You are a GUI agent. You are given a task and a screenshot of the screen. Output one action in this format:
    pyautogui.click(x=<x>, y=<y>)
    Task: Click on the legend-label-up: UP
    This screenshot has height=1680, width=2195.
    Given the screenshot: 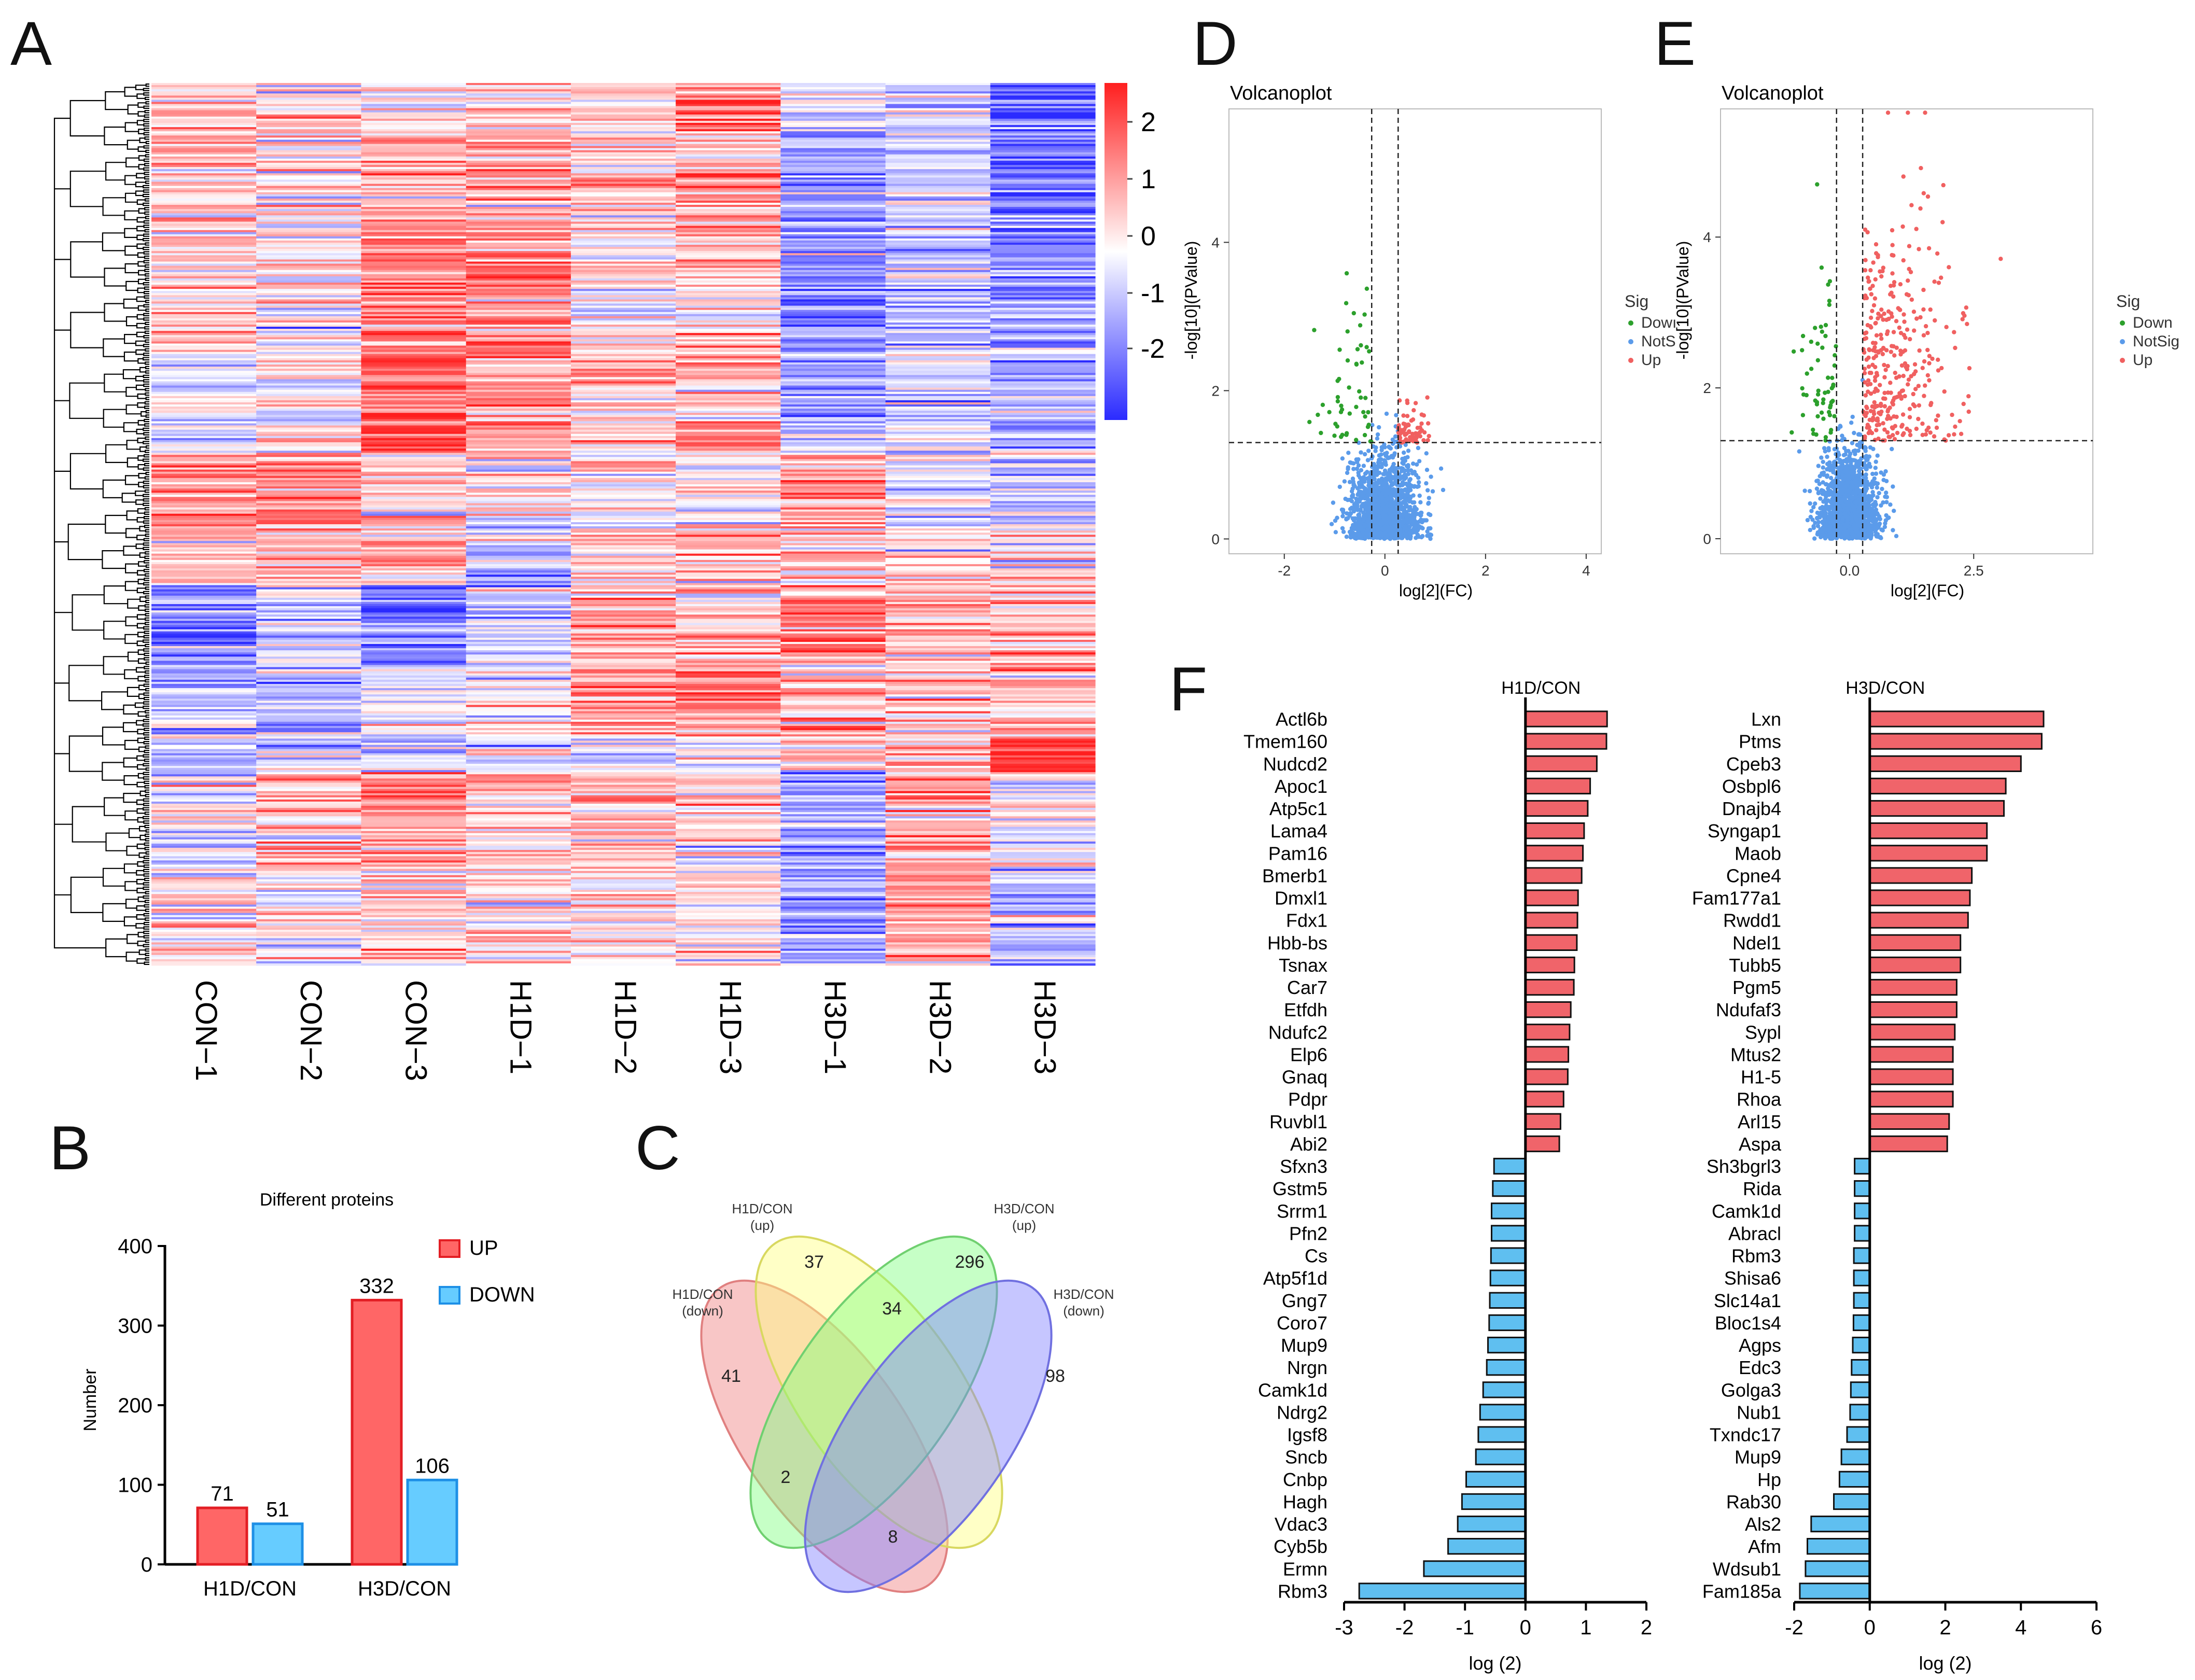 What is the action you would take?
    pyautogui.click(x=483, y=1248)
    